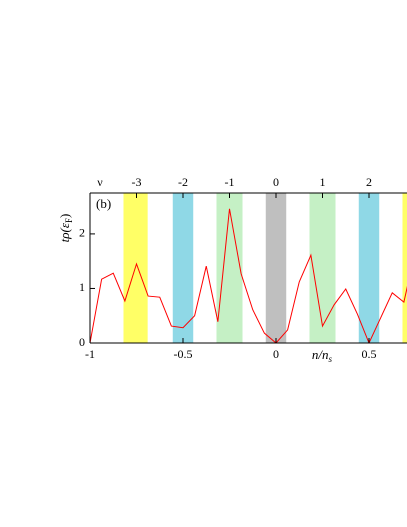 The width and height of the screenshot is (407, 527). I want to click on y-tick-label: 1, so click(82, 287).